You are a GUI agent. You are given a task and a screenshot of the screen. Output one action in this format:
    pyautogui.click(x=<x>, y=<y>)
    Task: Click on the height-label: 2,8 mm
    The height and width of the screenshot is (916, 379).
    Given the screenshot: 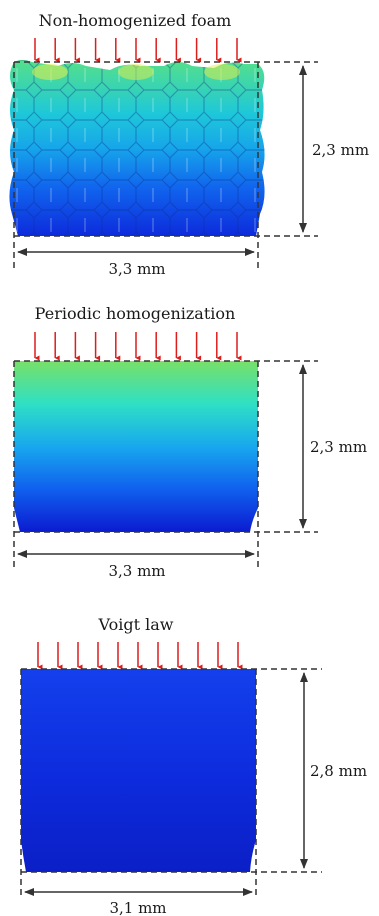 What is the action you would take?
    pyautogui.click(x=338, y=771)
    